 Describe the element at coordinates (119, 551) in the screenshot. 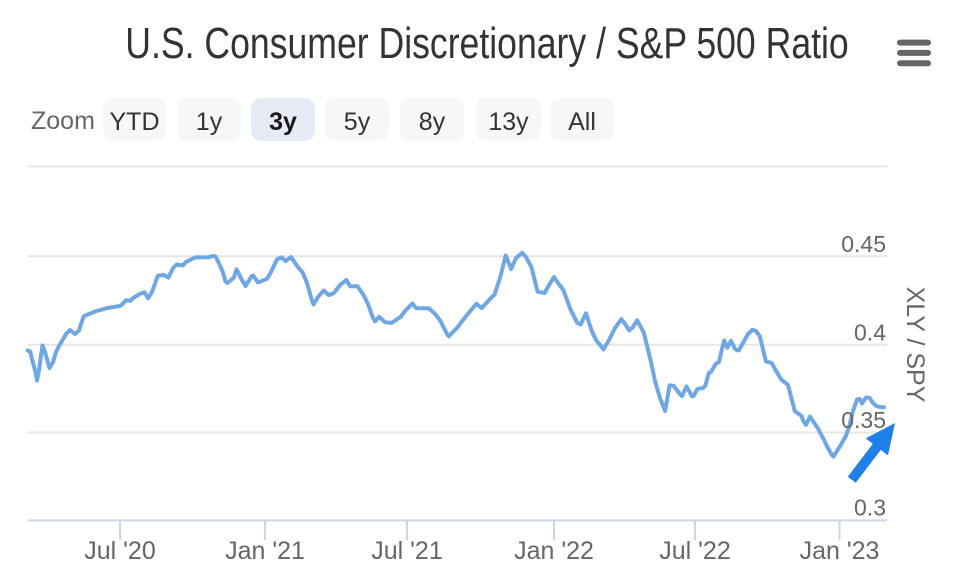

I see `svg-text: Jul '20` at that location.